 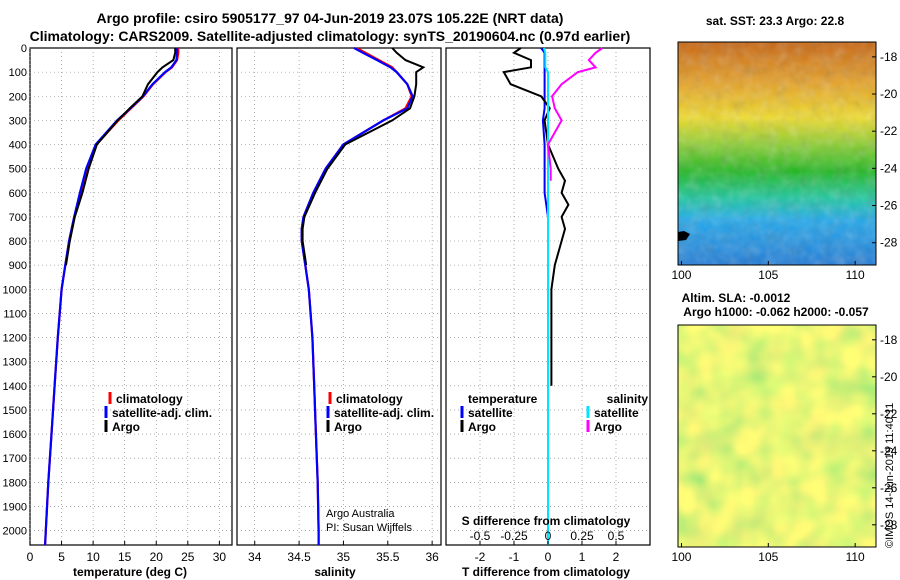 What do you see at coordinates (616, 413) in the screenshot?
I see `legend-s-satellite-label: satellite` at bounding box center [616, 413].